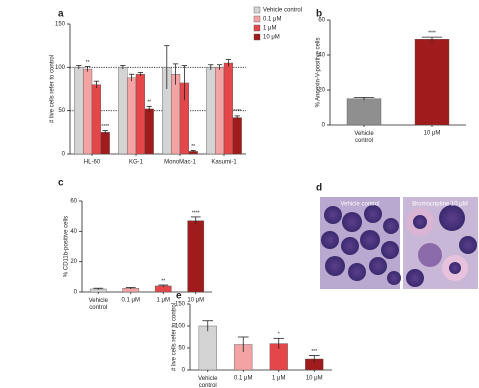 This screenshot has height=388, width=479. What do you see at coordinates (224, 163) in the screenshot?
I see `x-tick-label: Kasumi-1` at bounding box center [224, 163].